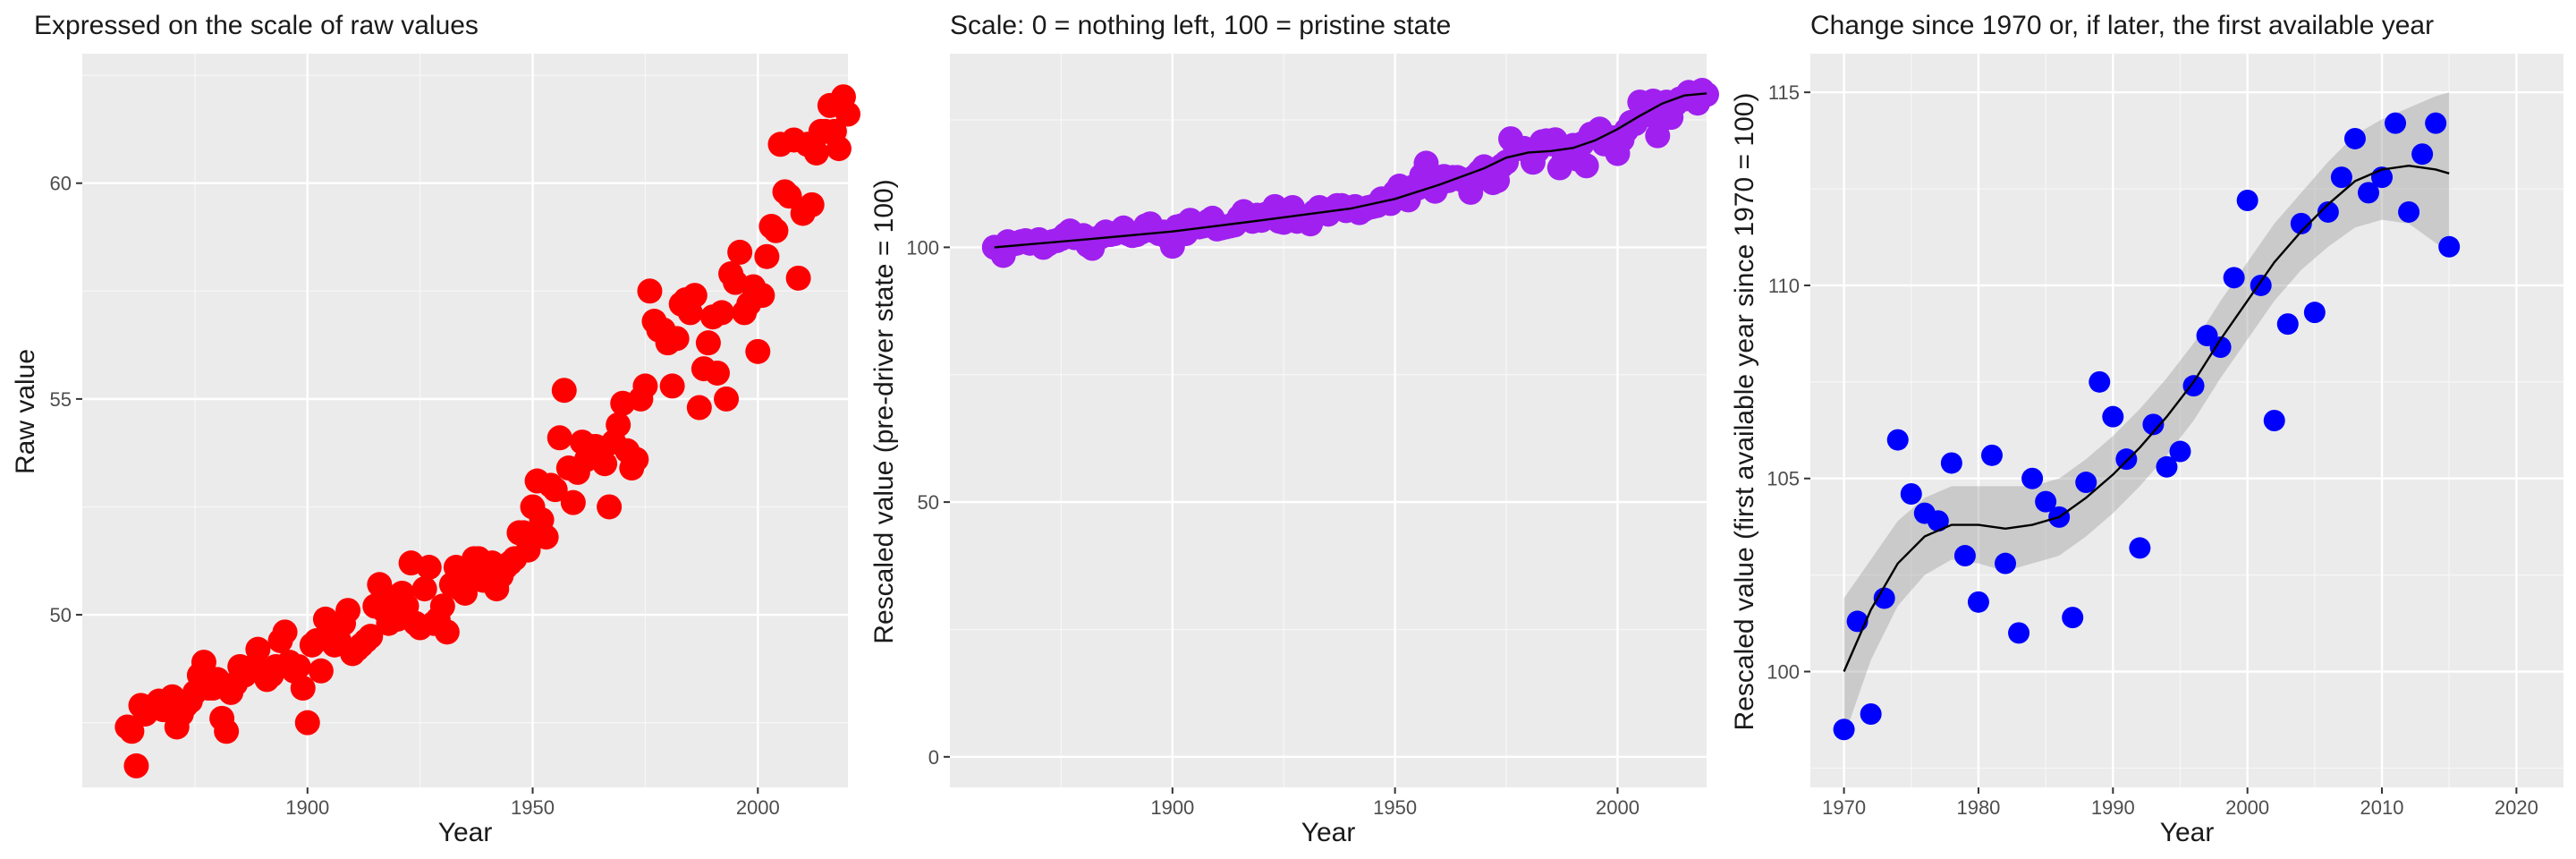  What do you see at coordinates (1350, 170) in the screenshot?
I see `trend-line` at bounding box center [1350, 170].